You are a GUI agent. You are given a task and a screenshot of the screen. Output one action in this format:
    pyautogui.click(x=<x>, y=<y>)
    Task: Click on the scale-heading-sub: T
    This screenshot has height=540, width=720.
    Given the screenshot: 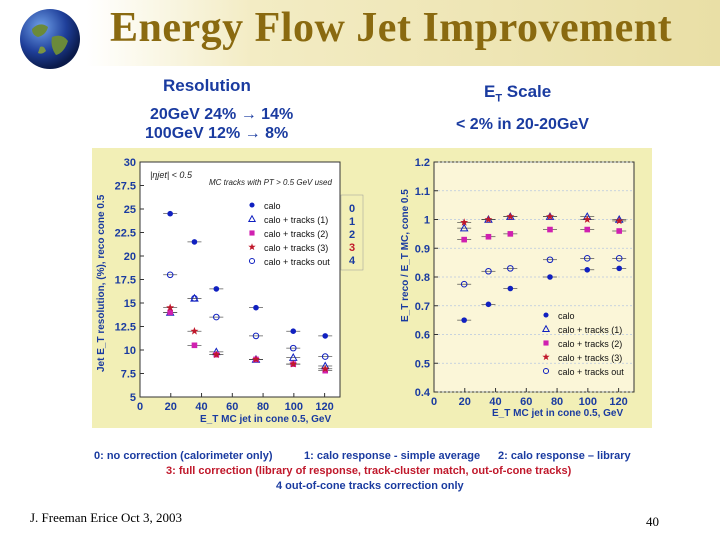 What is the action you would take?
    pyautogui.click(x=499, y=98)
    